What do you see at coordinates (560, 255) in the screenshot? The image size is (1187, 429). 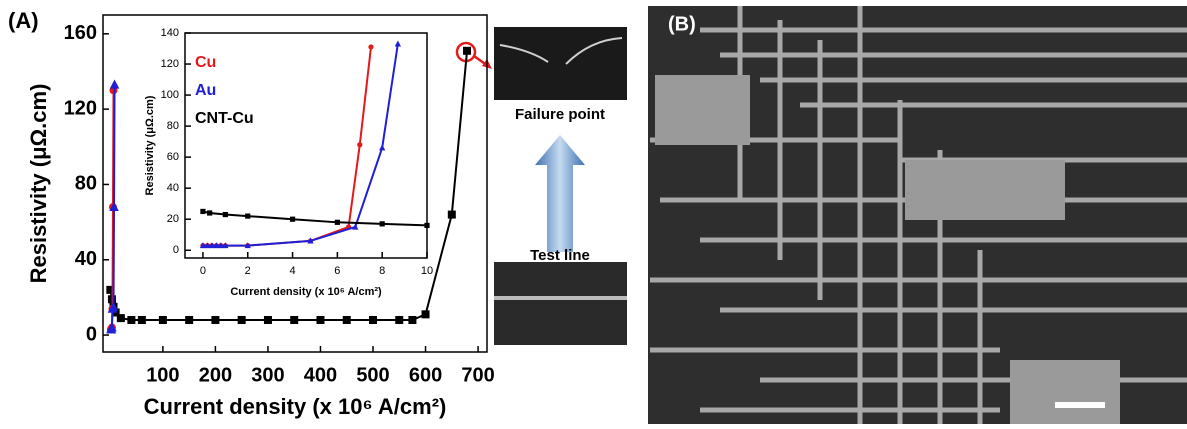 I see `image-caption: Test line` at bounding box center [560, 255].